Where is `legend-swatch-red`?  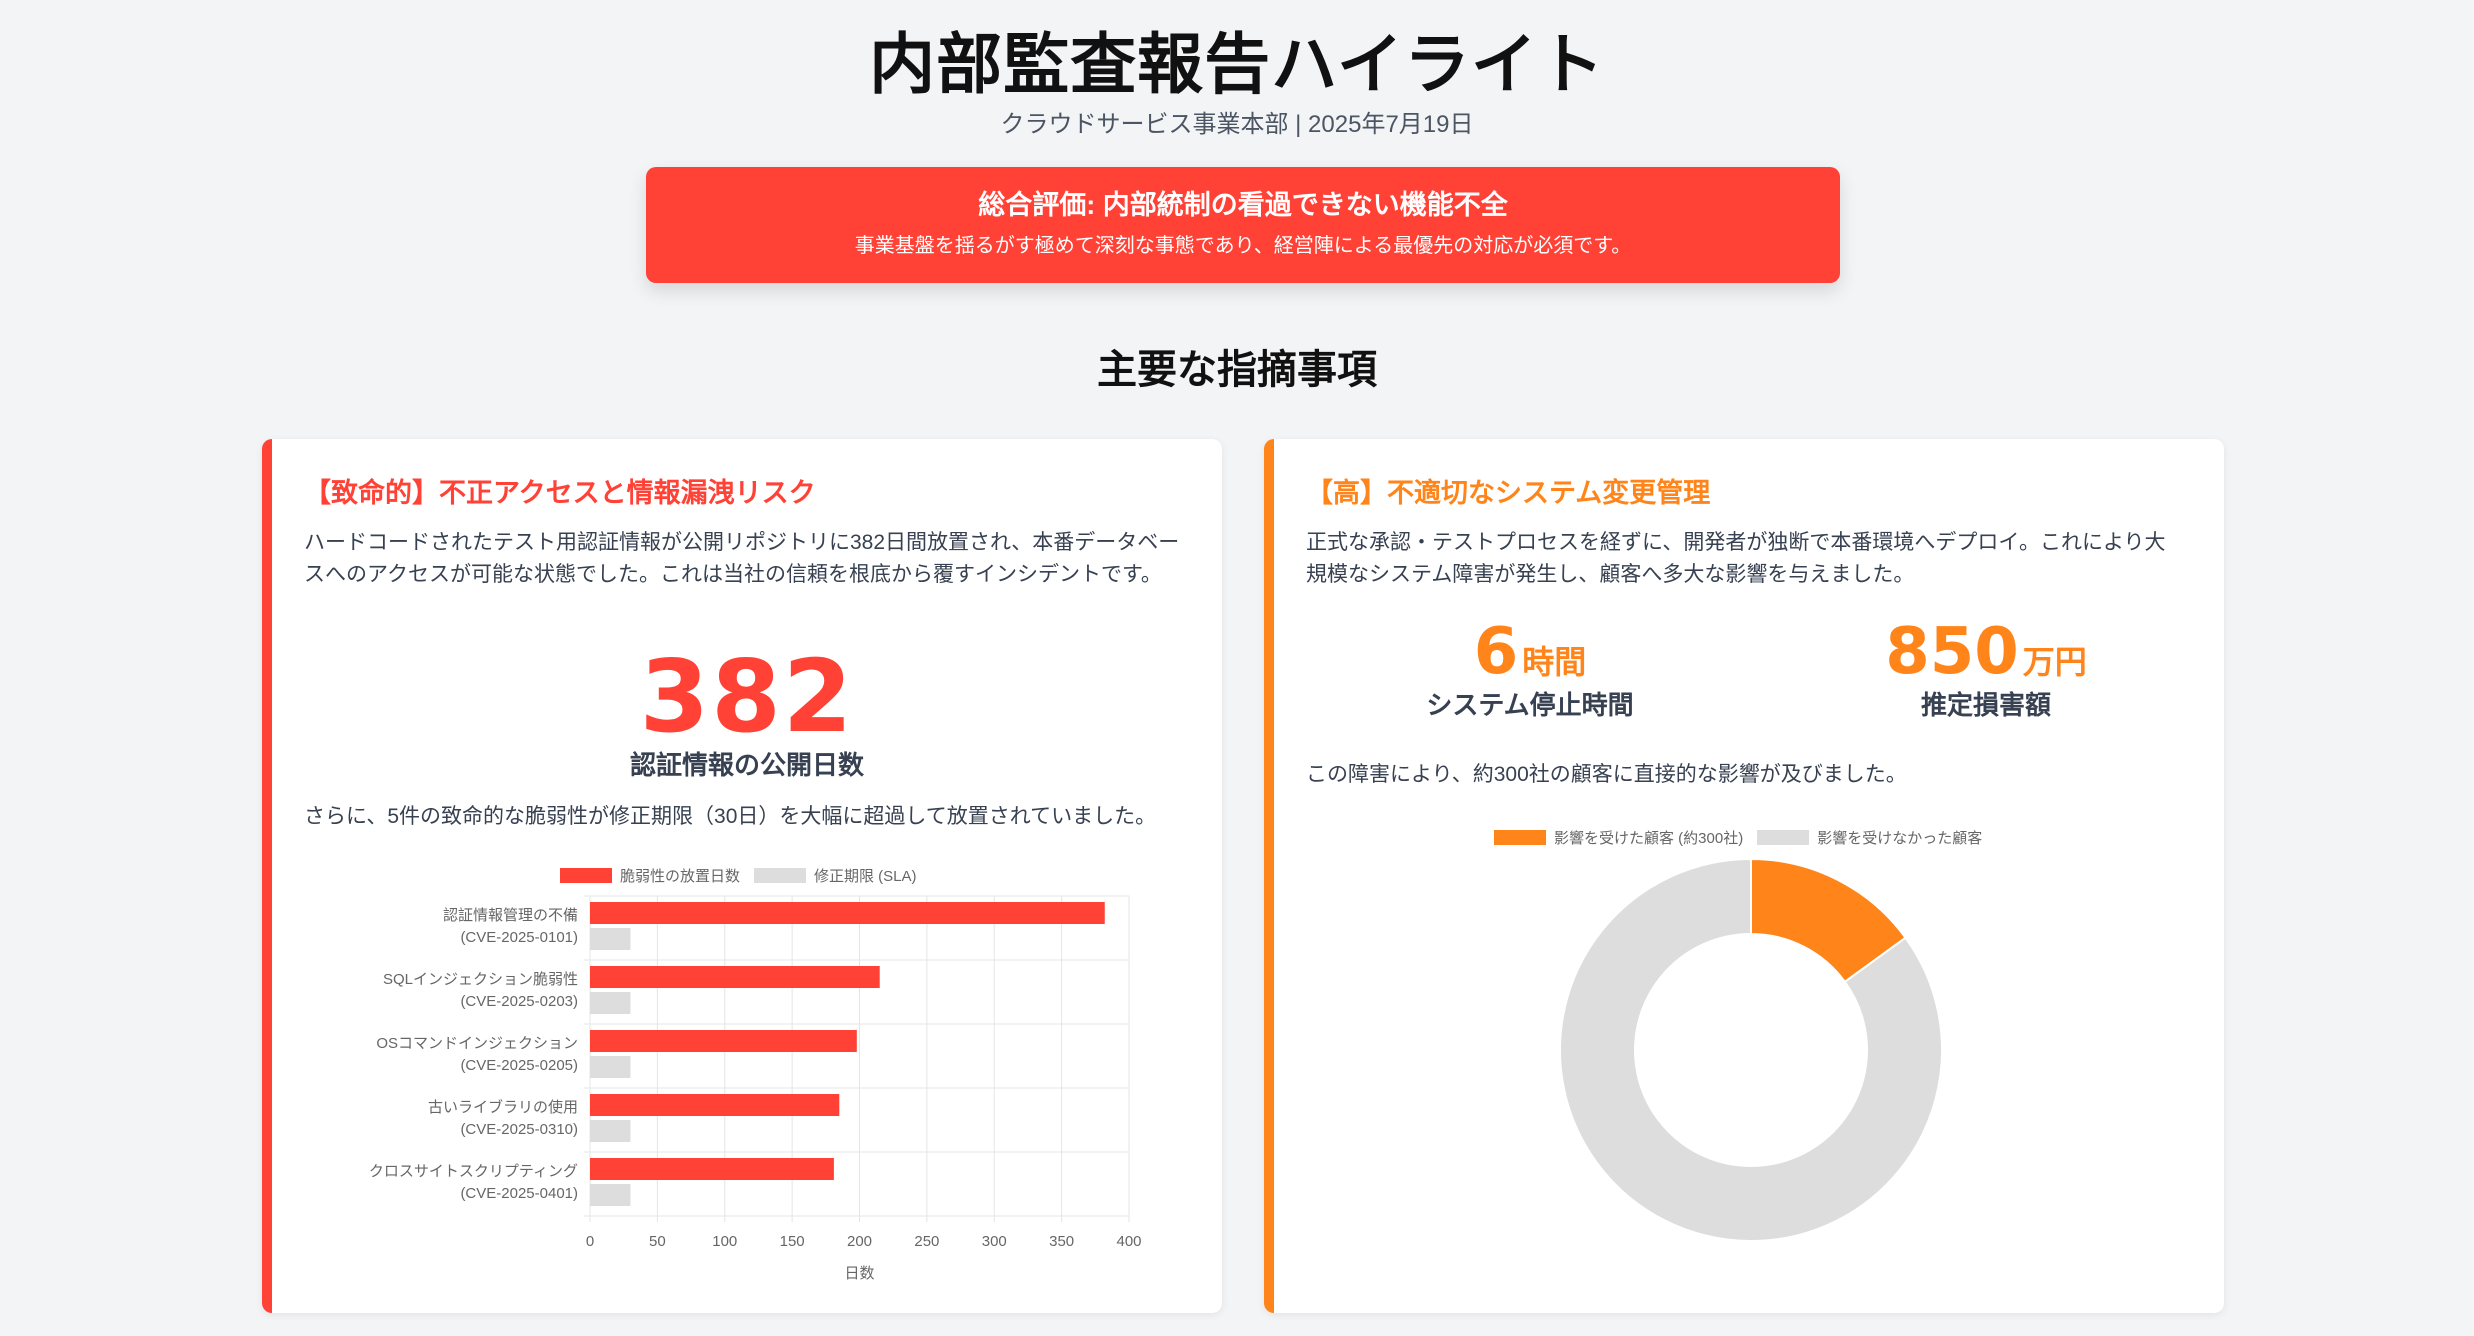 legend-swatch-red is located at coordinates (586, 875).